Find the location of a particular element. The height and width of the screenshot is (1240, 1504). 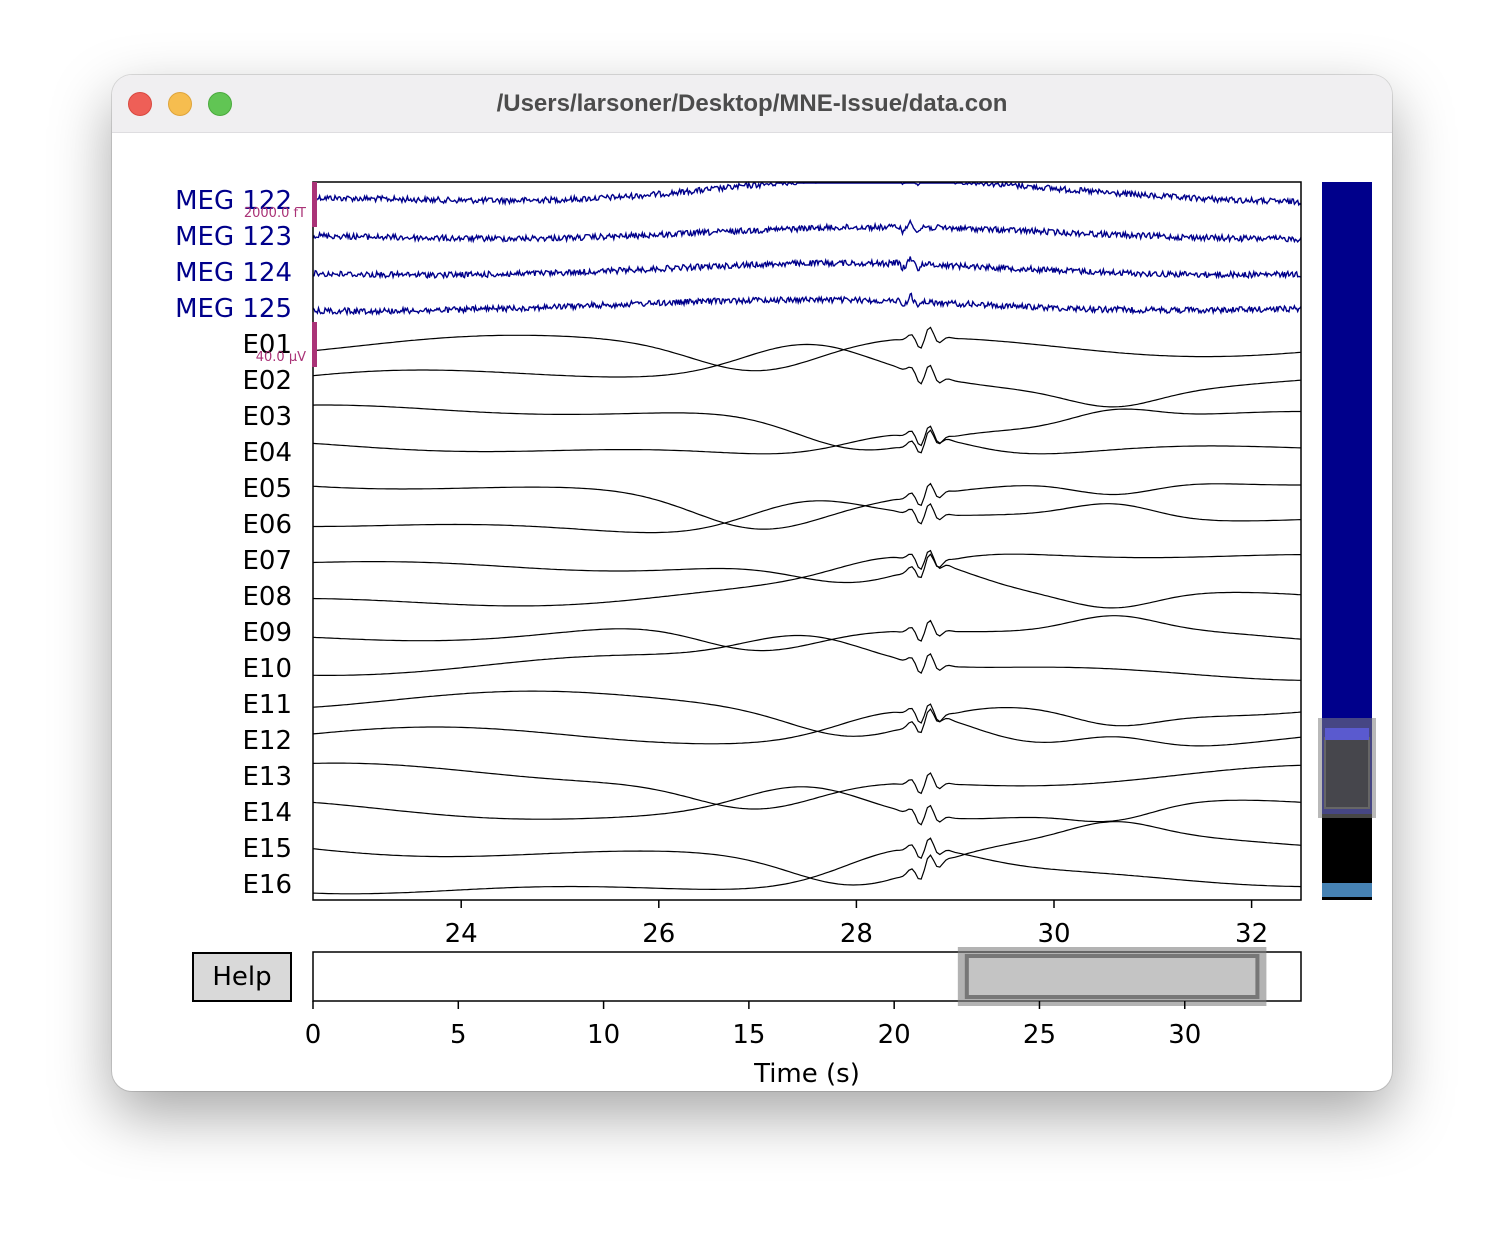

channel-label-e16: E16 is located at coordinates (267, 885).